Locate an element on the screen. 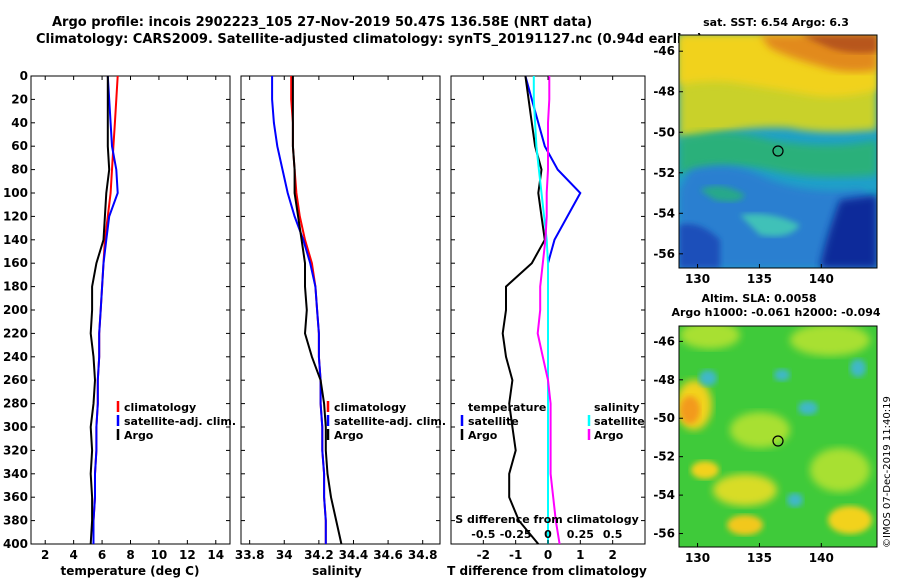 The width and height of the screenshot is (900, 580). sla-lat-tick-label: -56 is located at coordinates (664, 534).